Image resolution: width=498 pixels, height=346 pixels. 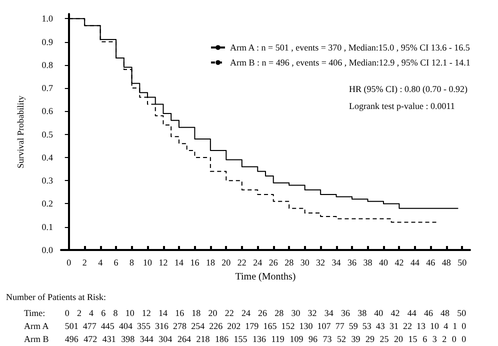 What do you see at coordinates (48, 134) in the screenshot?
I see `y-tick-label: 0.5` at bounding box center [48, 134].